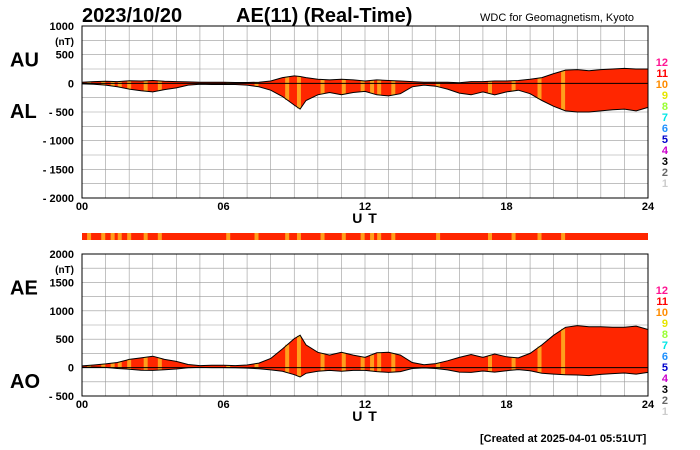 Image resolution: width=700 pixels, height=450 pixels. What do you see at coordinates (557, 18) in the screenshot?
I see `source-label: WDC for Geomagnetism, Kyoto` at bounding box center [557, 18].